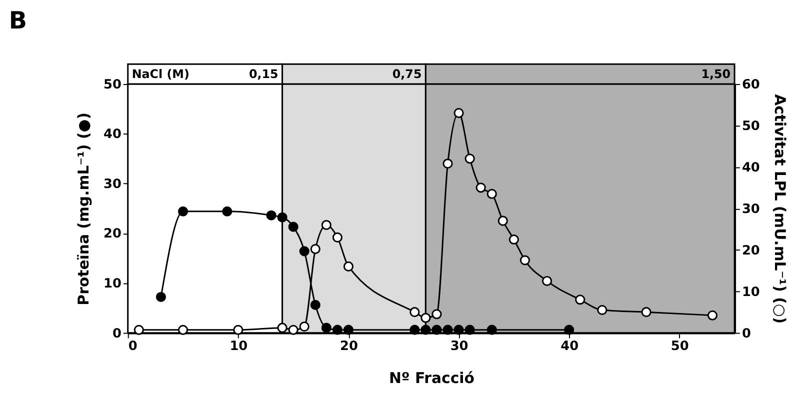 The width and height of the screenshot is (795, 412). I want to click on x-tick-label: 20, so click(349, 346).